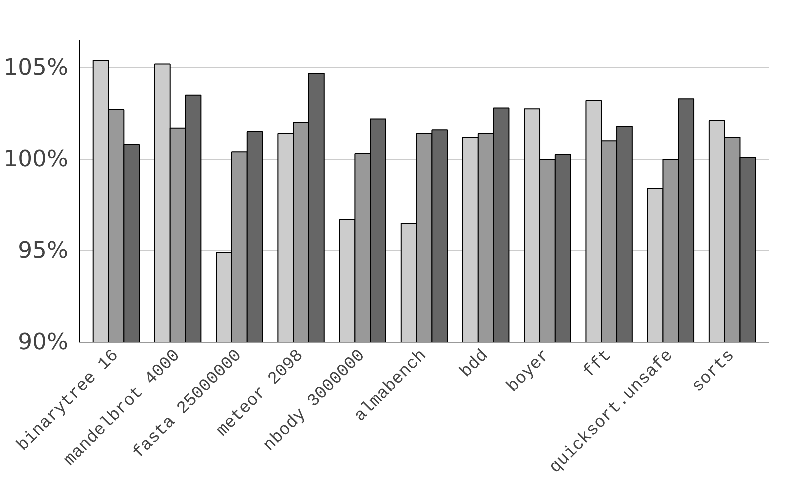  Describe the element at coordinates (43, 251) in the screenshot. I see `y-tick-label: 95%` at that location.